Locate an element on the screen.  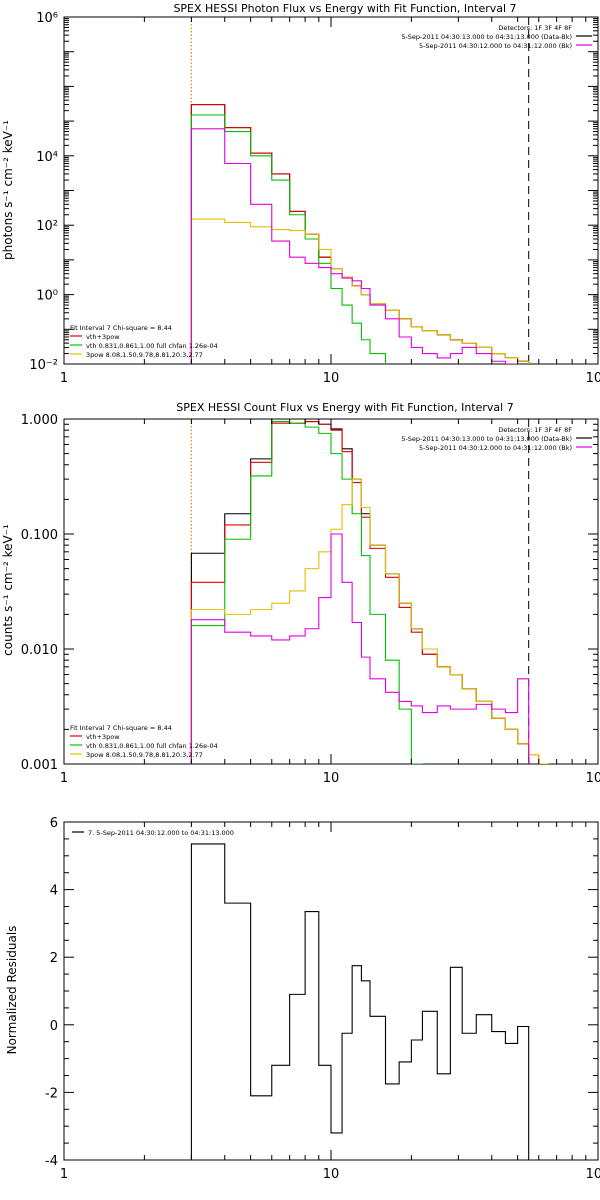
y-tick-label: 10⁰ is located at coordinates (47, 296).